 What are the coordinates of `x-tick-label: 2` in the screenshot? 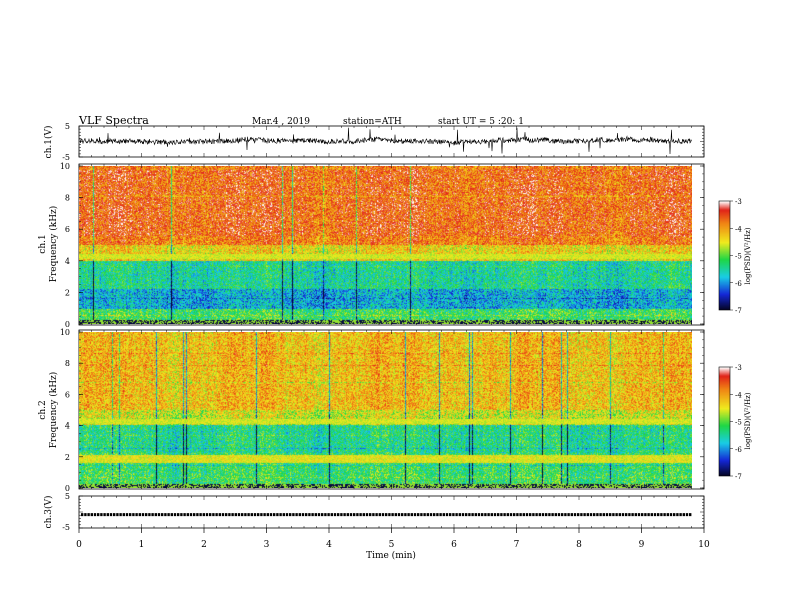 It's located at (204, 545).